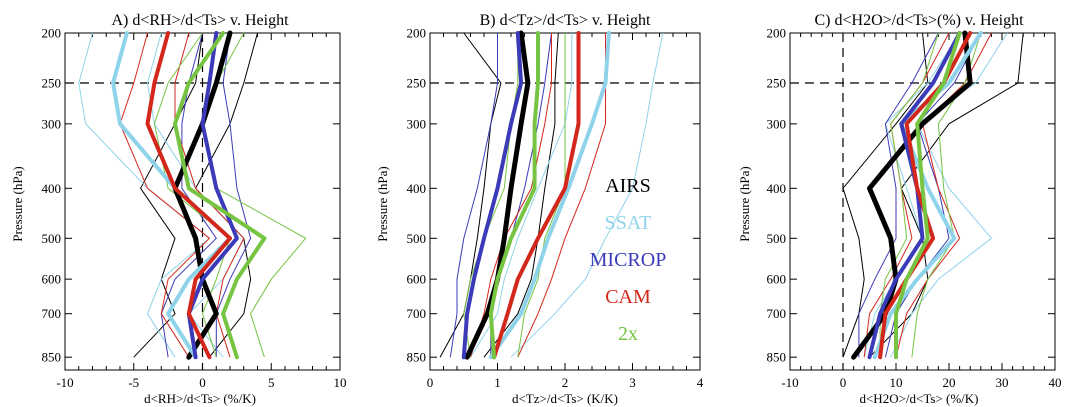  I want to click on panel-c-ylabel: Pressure (hPa), so click(744, 203).